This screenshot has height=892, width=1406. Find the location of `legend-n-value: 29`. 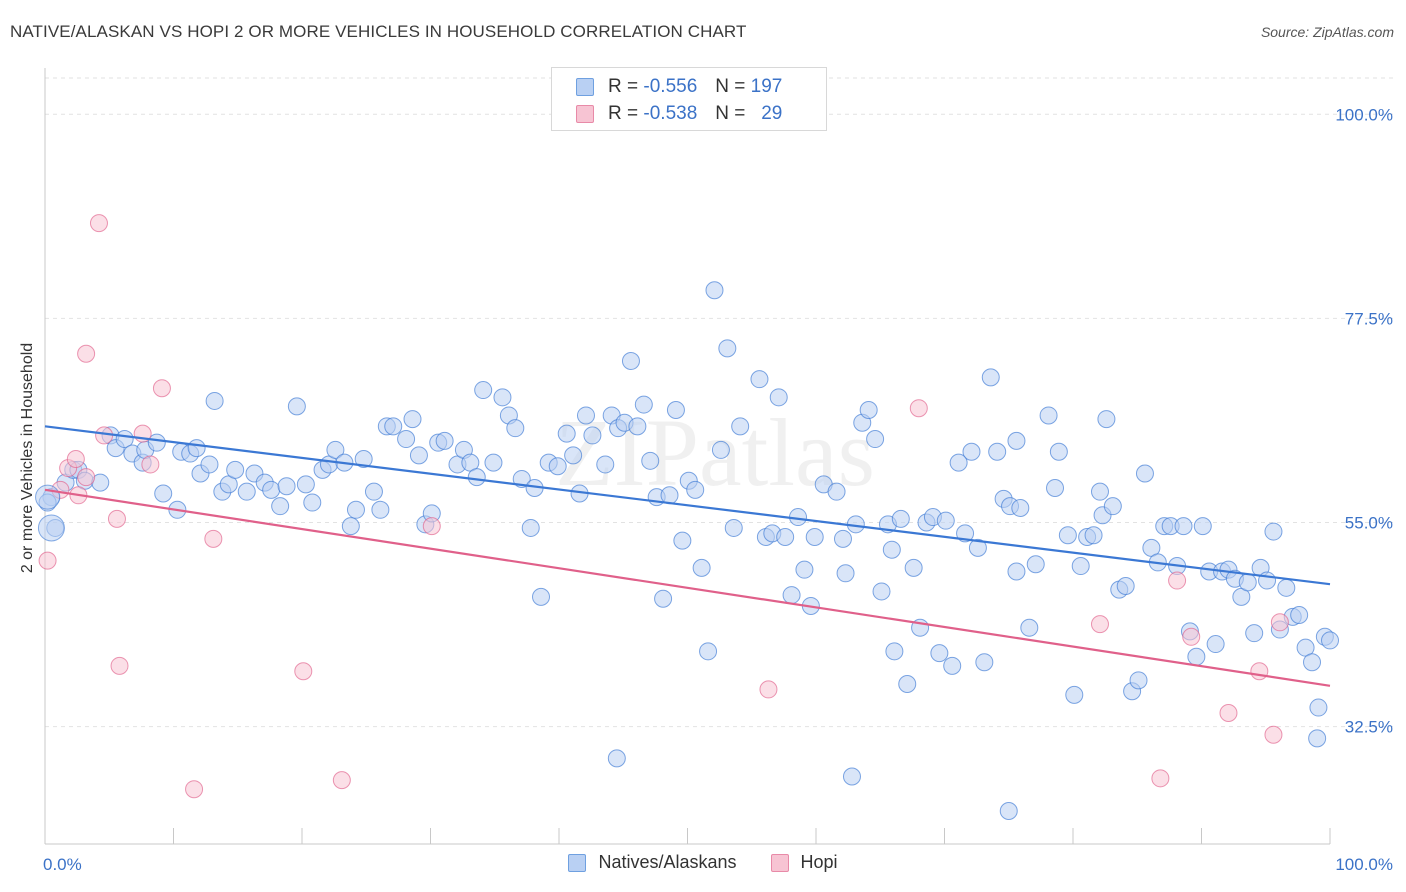

legend-n-value: 29 is located at coordinates (772, 113).